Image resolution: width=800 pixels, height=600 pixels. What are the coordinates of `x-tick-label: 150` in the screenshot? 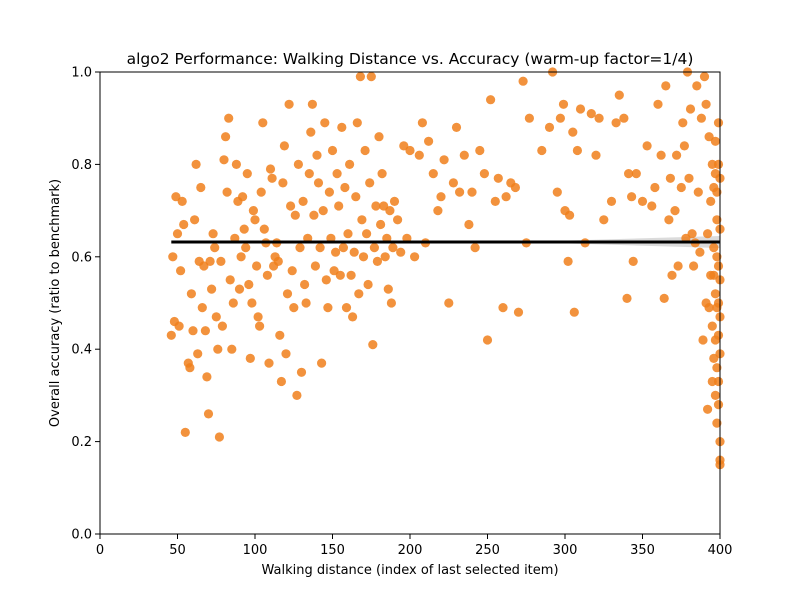 It's located at (332, 550).